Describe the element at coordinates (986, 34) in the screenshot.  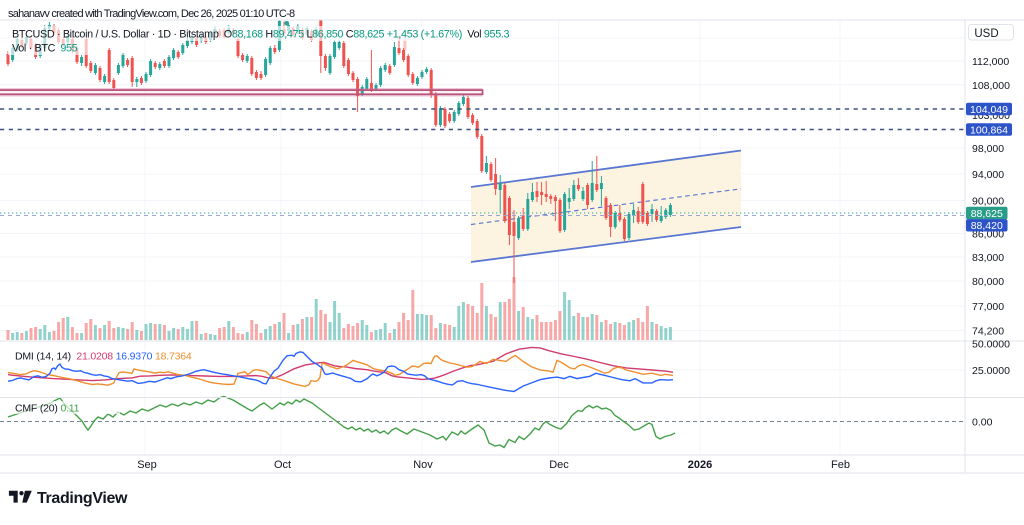
I see `svg-text: USD` at that location.